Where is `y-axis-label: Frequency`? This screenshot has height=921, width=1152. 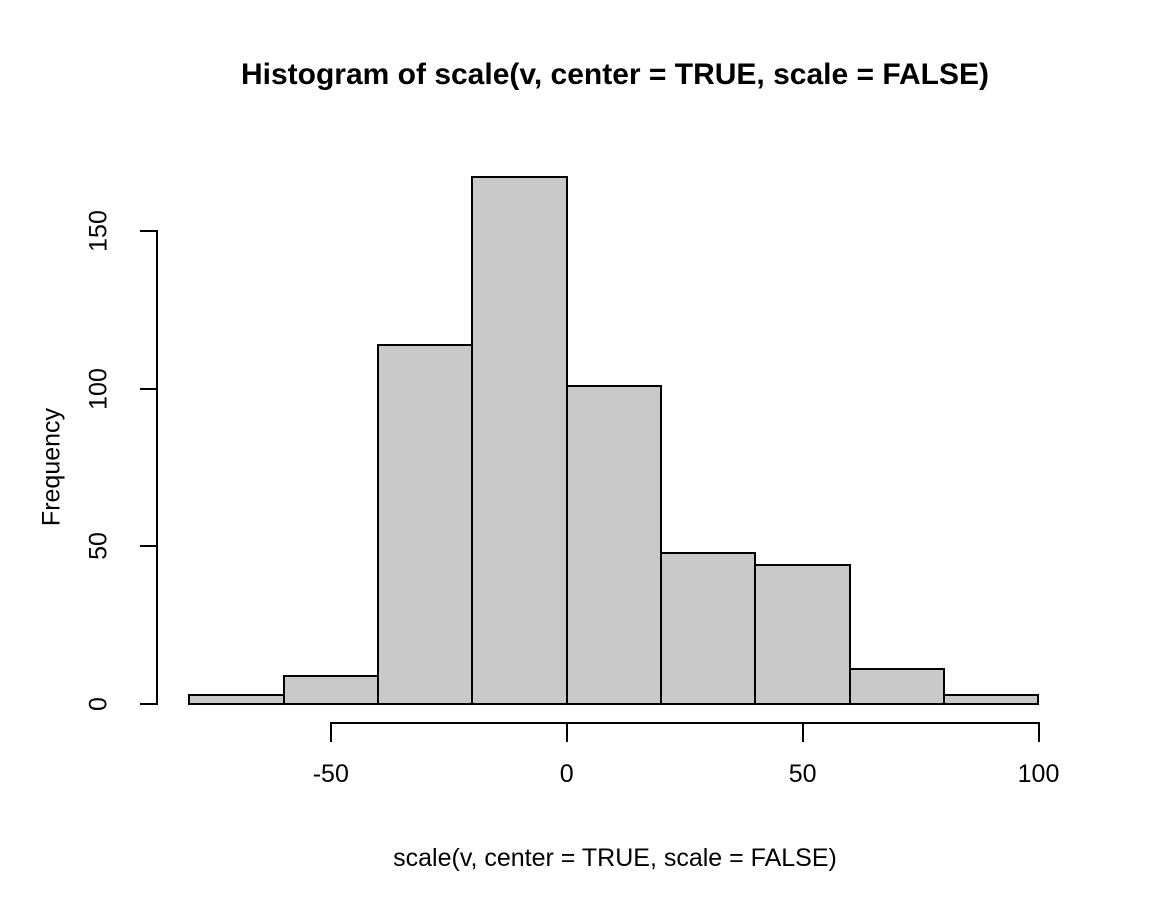
y-axis-label: Frequency is located at coordinates (51, 467).